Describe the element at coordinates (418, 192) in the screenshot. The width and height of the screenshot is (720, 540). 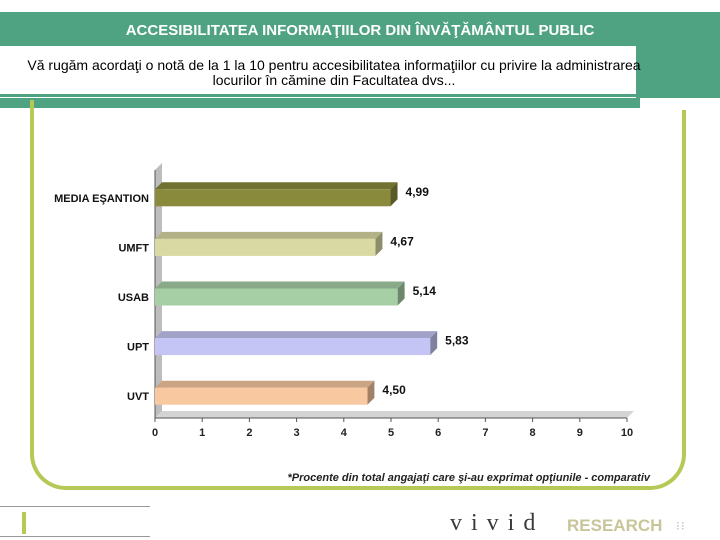
I see `data-label: 4,99` at that location.